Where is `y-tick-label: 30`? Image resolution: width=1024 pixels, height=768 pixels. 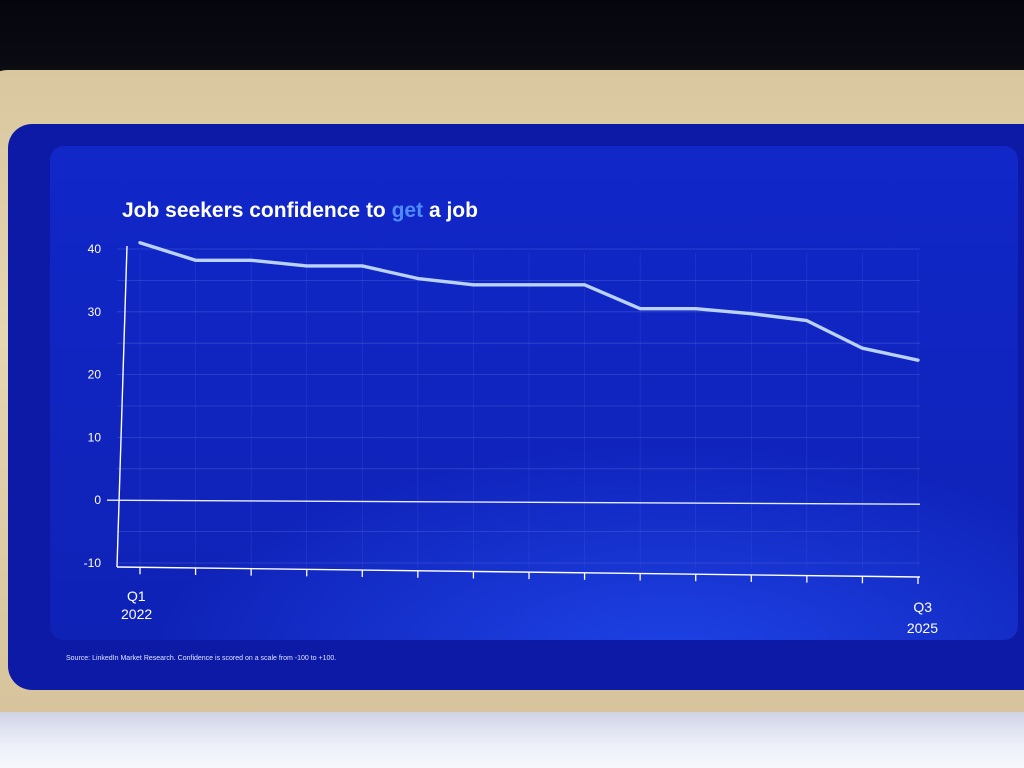 y-tick-label: 30 is located at coordinates (95, 312).